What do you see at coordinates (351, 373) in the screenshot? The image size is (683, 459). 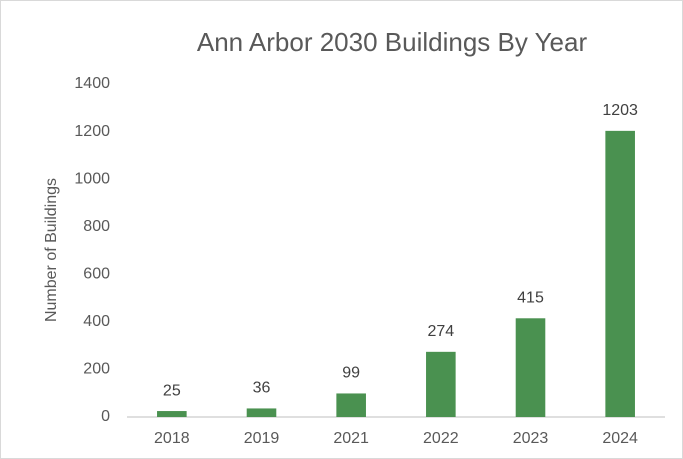 I see `data-label: 99` at bounding box center [351, 373].